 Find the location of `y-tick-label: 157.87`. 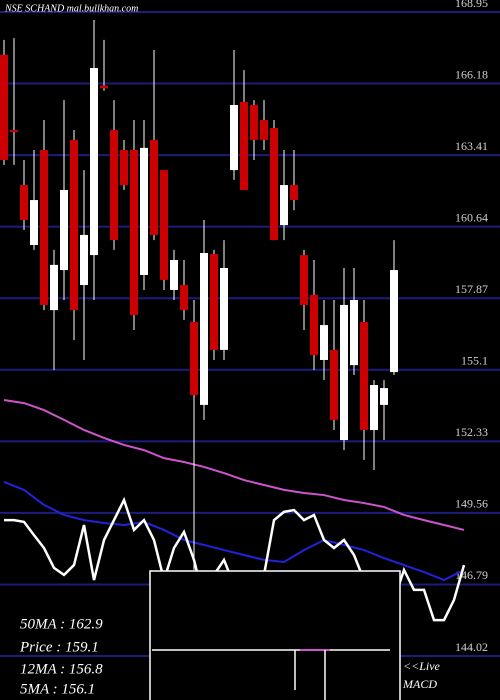

y-tick-label: 157.87 is located at coordinates (471, 289).